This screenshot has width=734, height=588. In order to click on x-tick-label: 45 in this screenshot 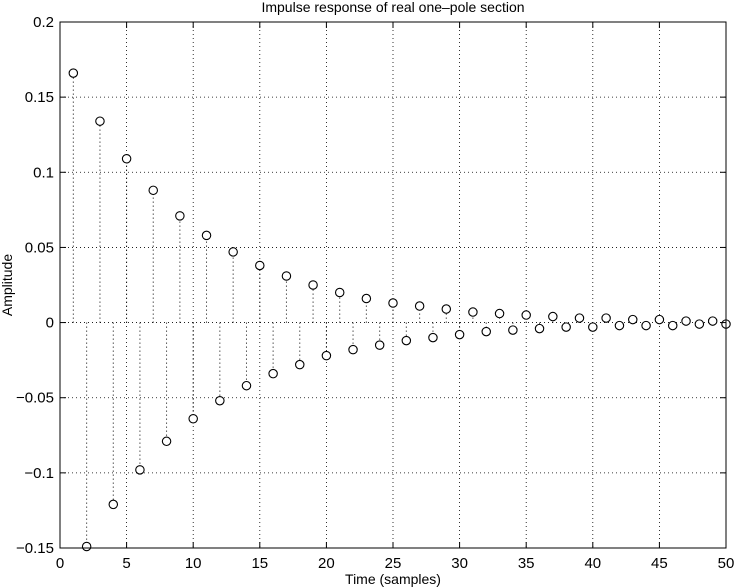, I will do `click(659, 563)`.